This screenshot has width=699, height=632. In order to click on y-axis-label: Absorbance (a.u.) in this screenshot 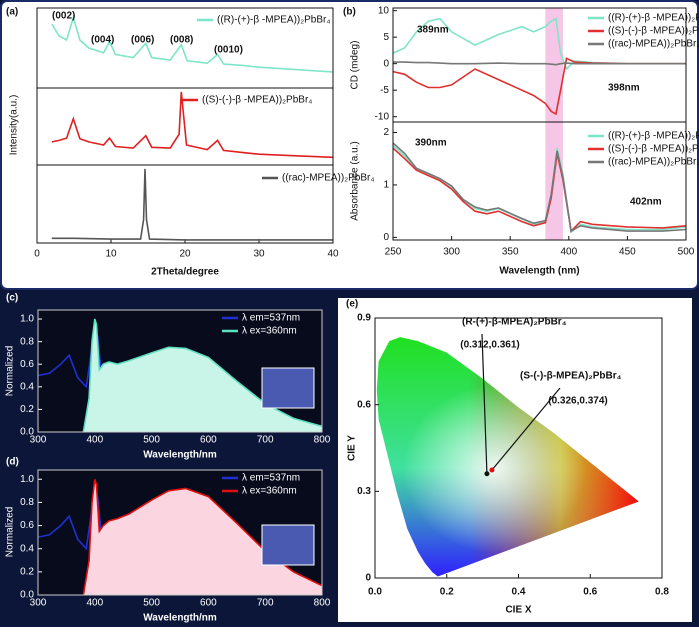, I will do `click(355, 181)`.